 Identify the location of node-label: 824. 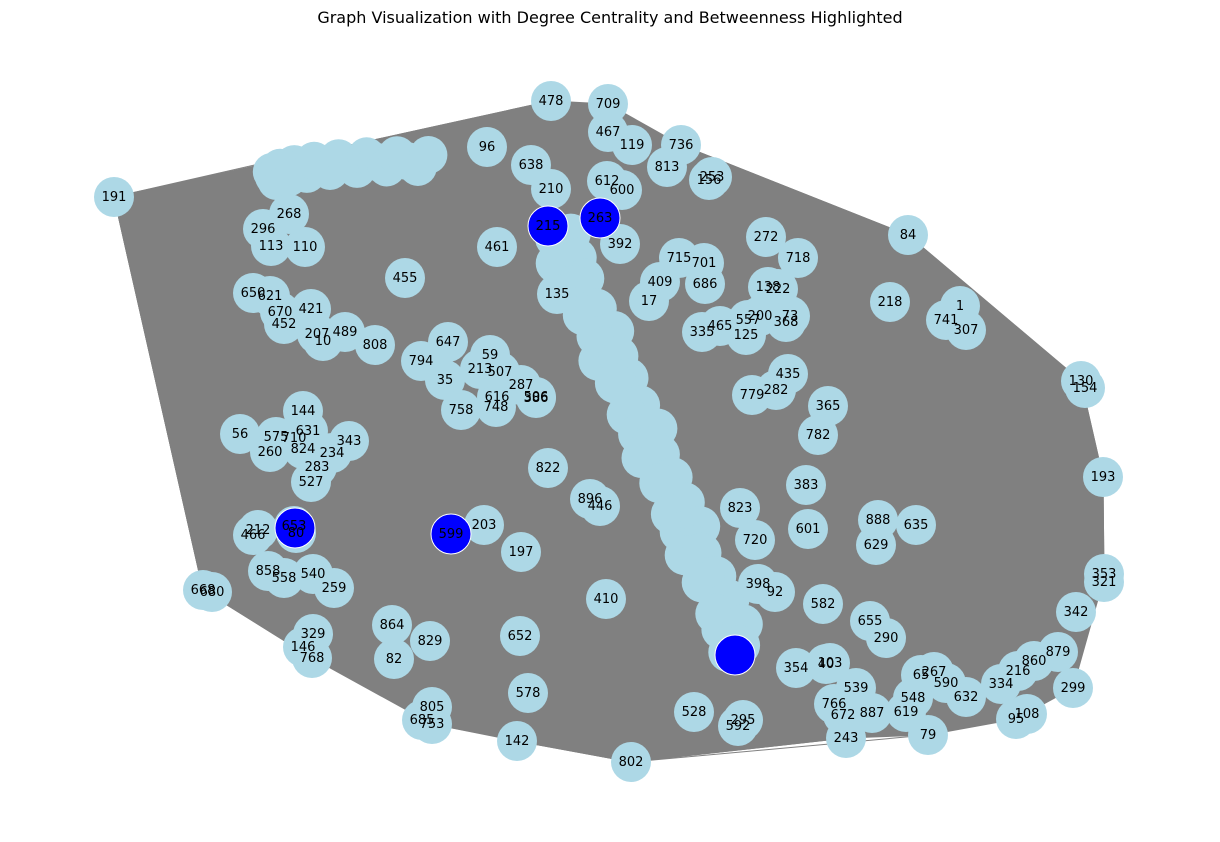
(303, 449).